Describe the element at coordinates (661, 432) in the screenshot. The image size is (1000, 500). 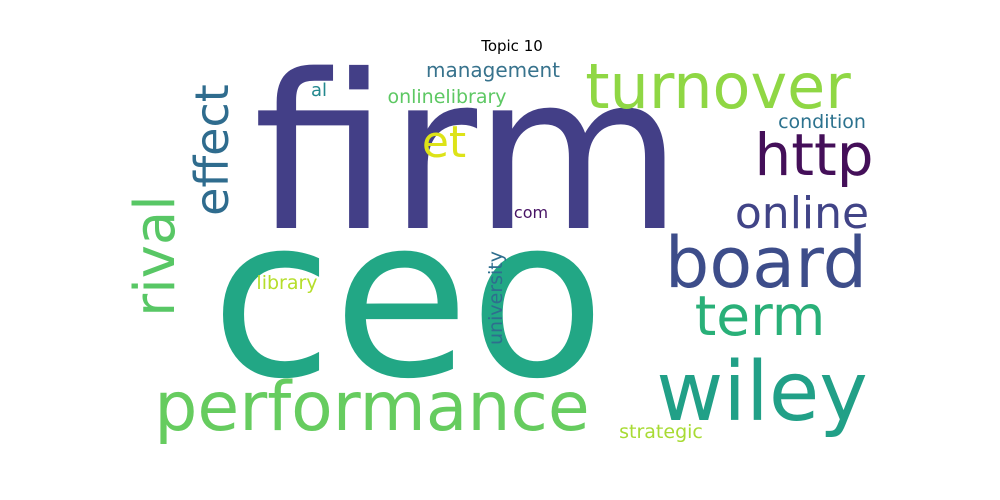
I see `word-strategic: strategic` at that location.